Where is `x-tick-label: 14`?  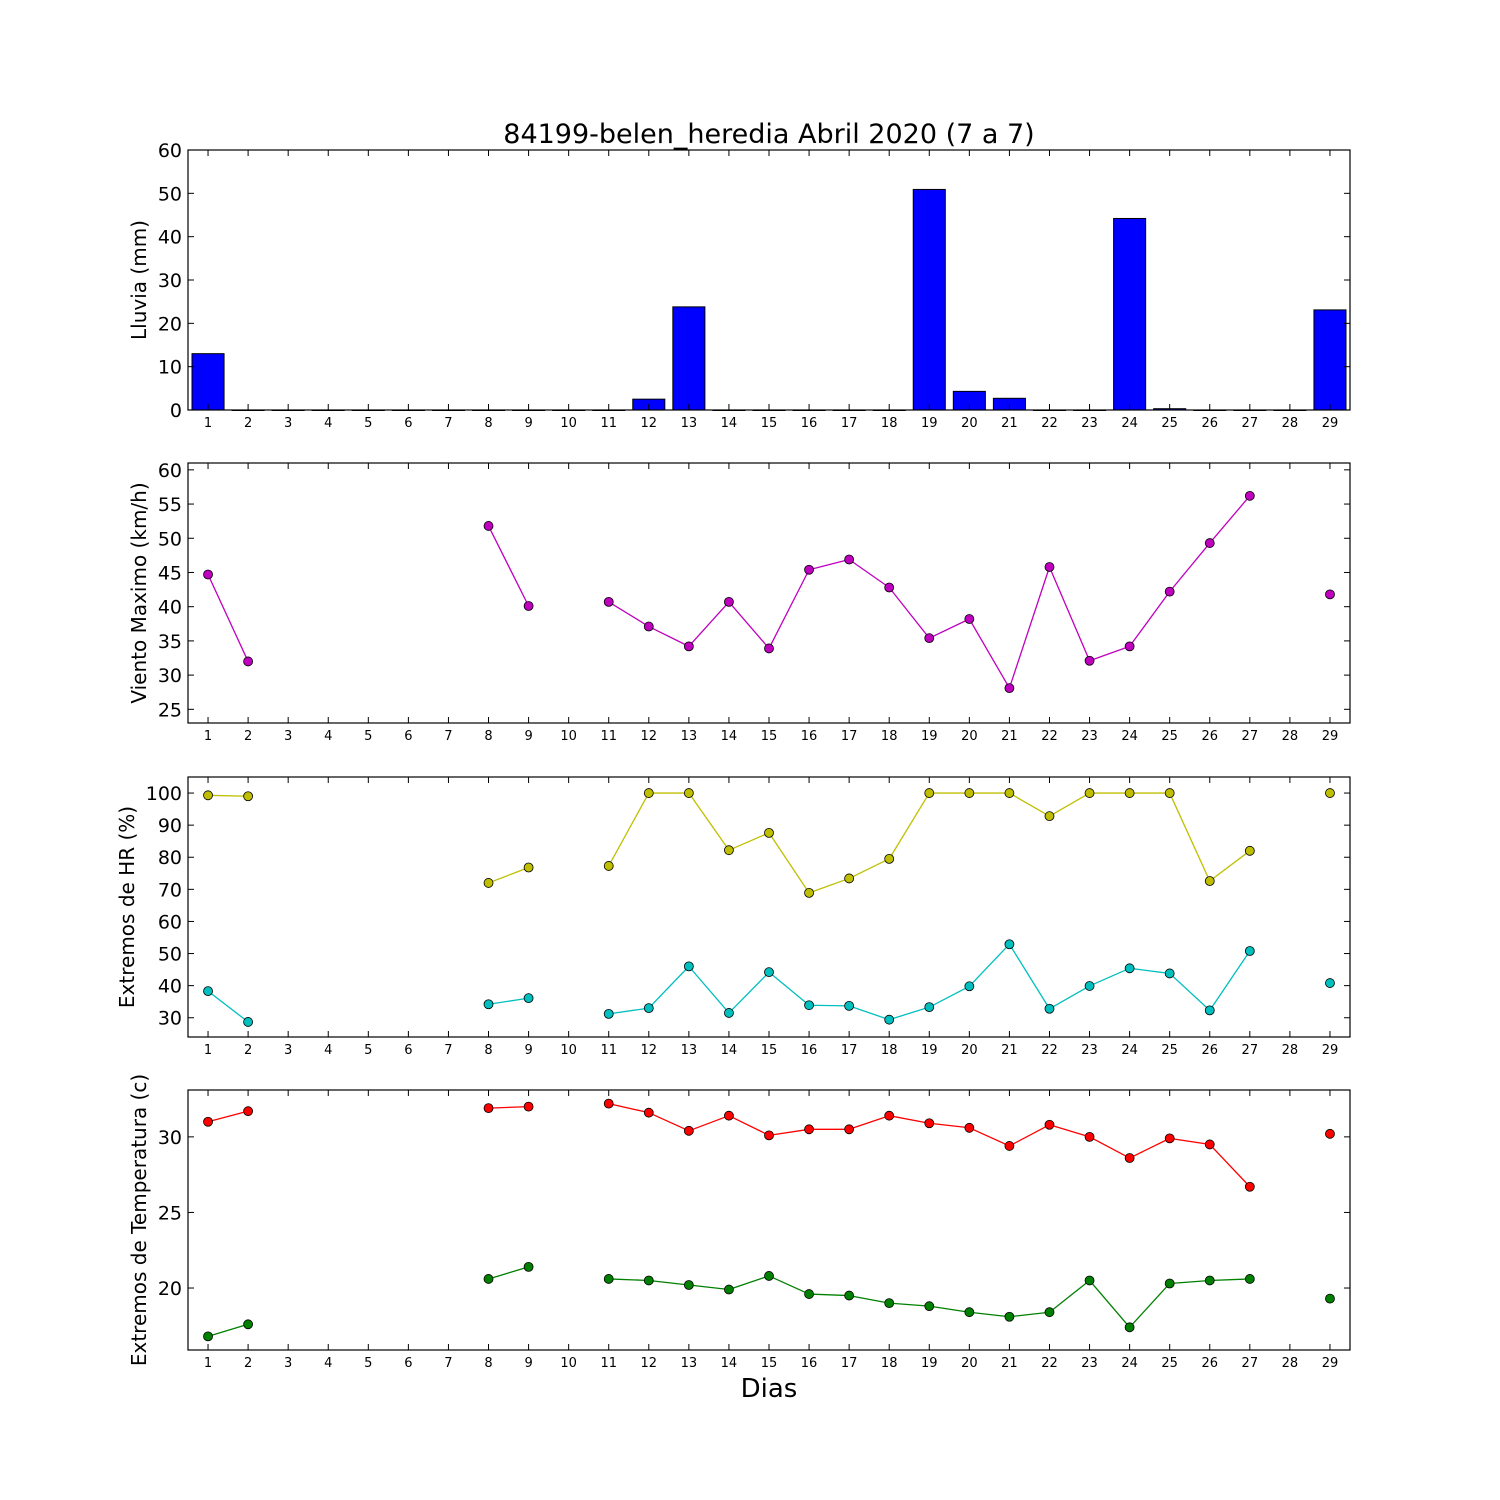 x-tick-label: 14 is located at coordinates (729, 423).